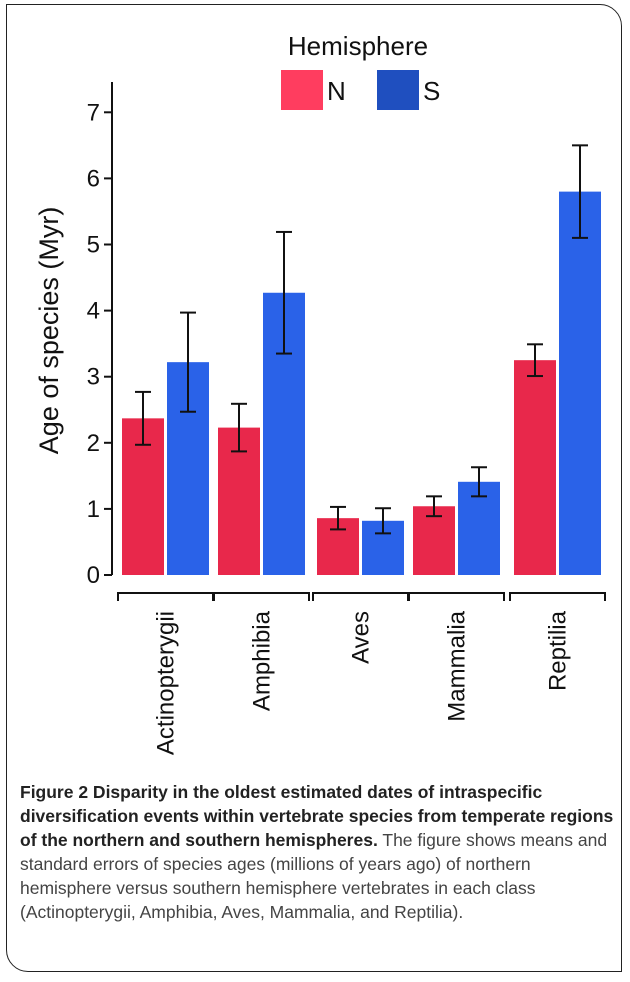 This screenshot has height=982, width=630. I want to click on y-tick-label: 0, so click(93, 575).